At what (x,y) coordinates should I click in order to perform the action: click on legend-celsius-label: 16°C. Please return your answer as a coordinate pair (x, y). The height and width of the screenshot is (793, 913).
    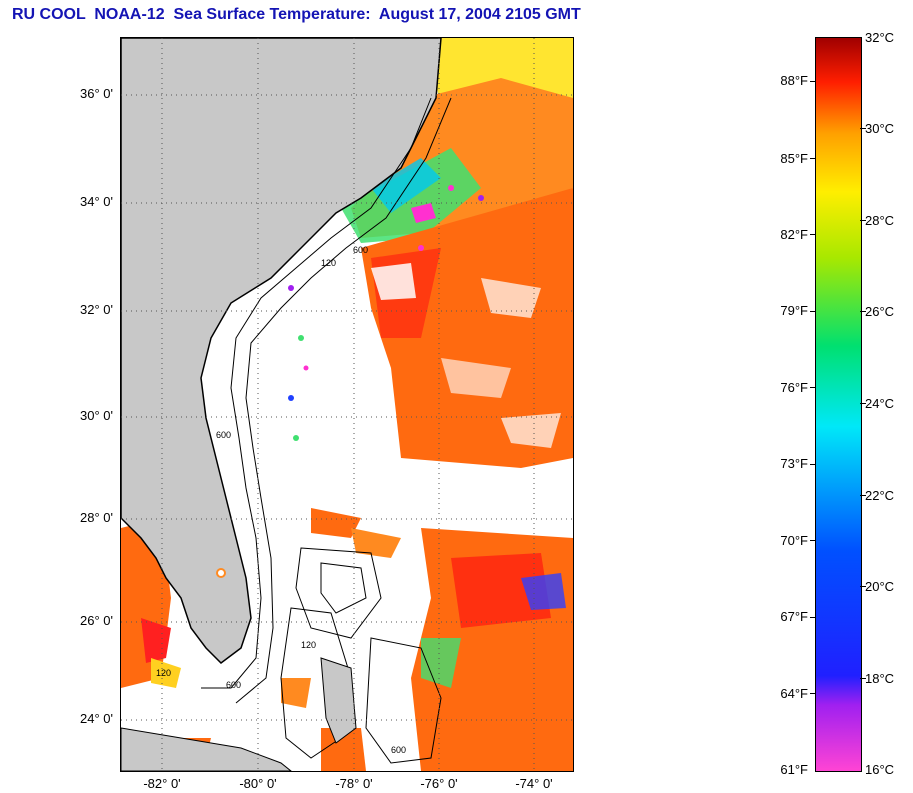
    Looking at the image, I should click on (880, 769).